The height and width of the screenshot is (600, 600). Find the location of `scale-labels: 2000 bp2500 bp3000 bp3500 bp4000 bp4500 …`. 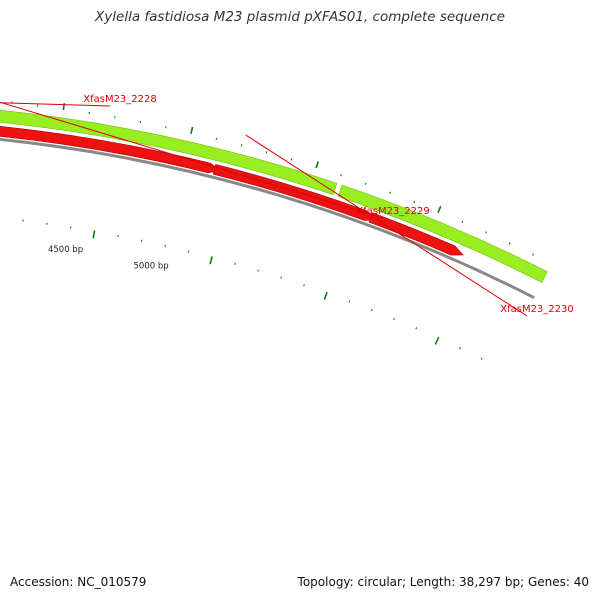

scale-labels: 2000 bp2500 bp3000 bp3500 bp4000 bp4500 … is located at coordinates (108, 258).